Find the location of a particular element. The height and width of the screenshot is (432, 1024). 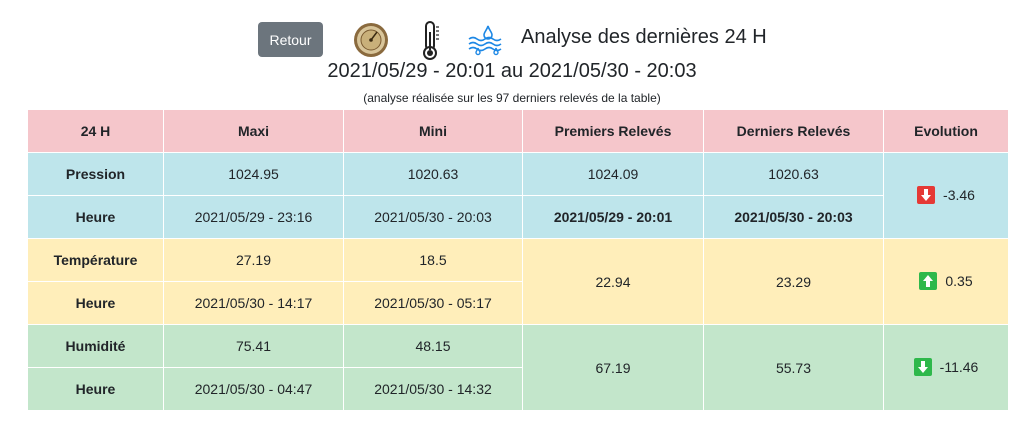

humidite-last: 55.73 is located at coordinates (793, 367).